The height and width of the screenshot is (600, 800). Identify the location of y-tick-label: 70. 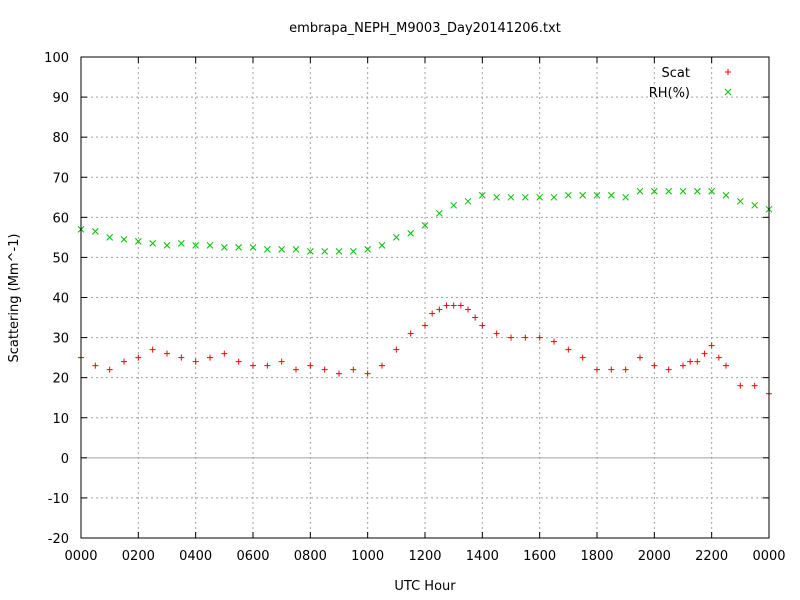
(60, 178).